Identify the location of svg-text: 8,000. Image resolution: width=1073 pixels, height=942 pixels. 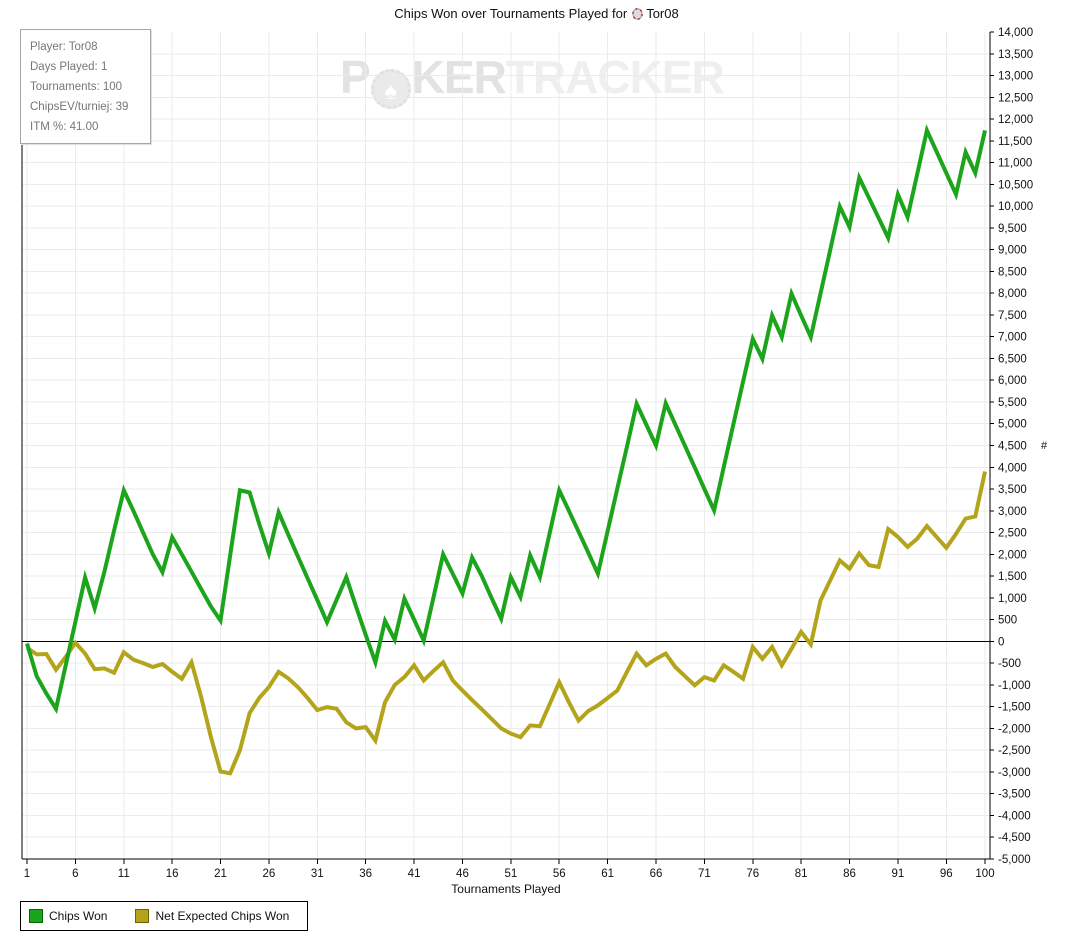
(1012, 294).